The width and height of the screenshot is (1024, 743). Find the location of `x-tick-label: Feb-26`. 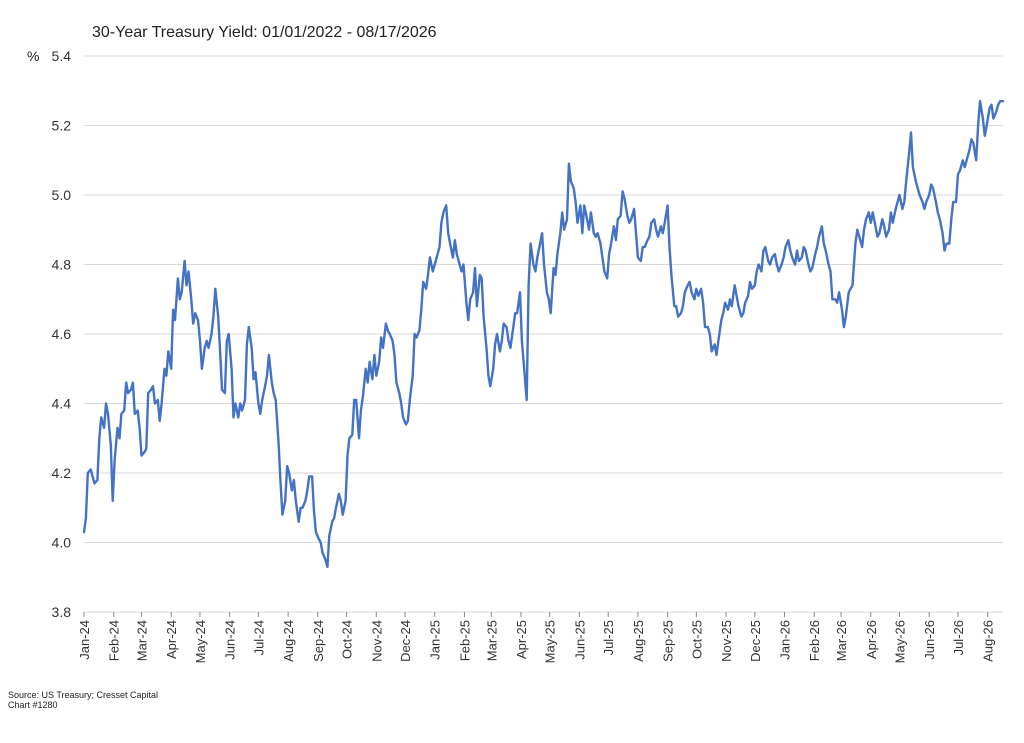

x-tick-label: Feb-26 is located at coordinates (814, 640).